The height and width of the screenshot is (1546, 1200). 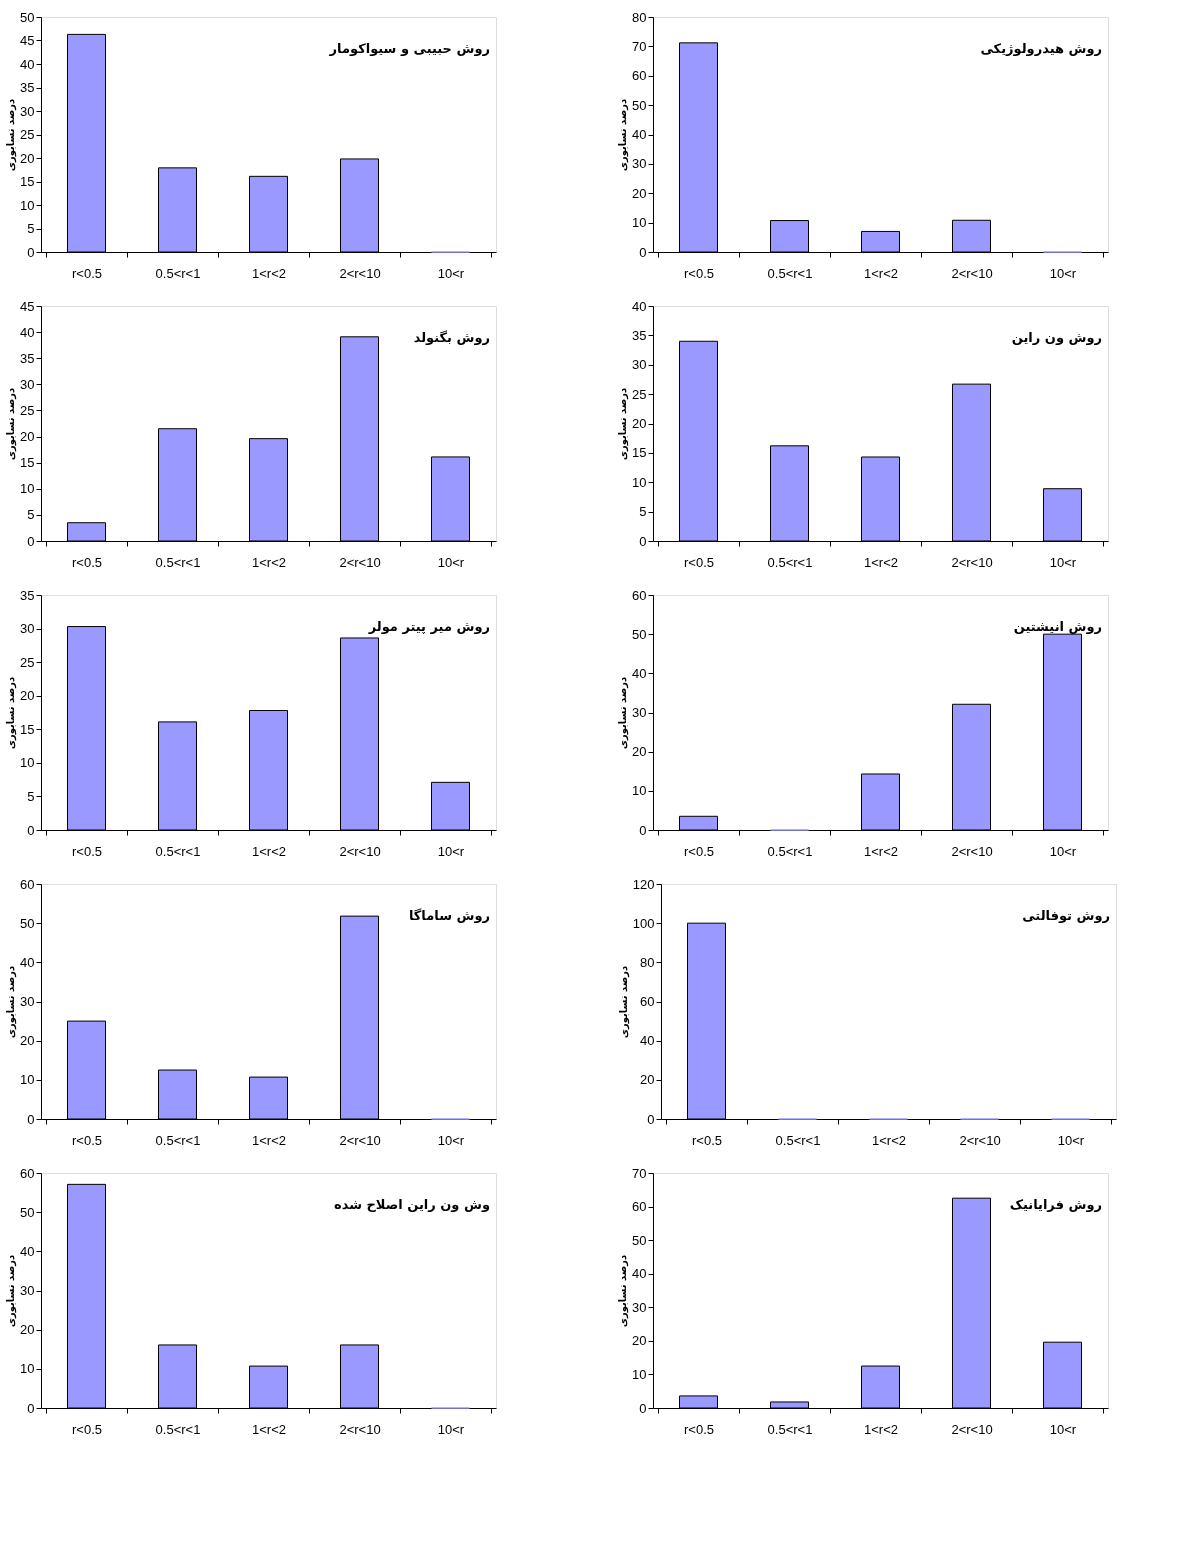 What do you see at coordinates (409, 48) in the screenshot?
I see `text: روش حبیبی و سیواکومار` at bounding box center [409, 48].